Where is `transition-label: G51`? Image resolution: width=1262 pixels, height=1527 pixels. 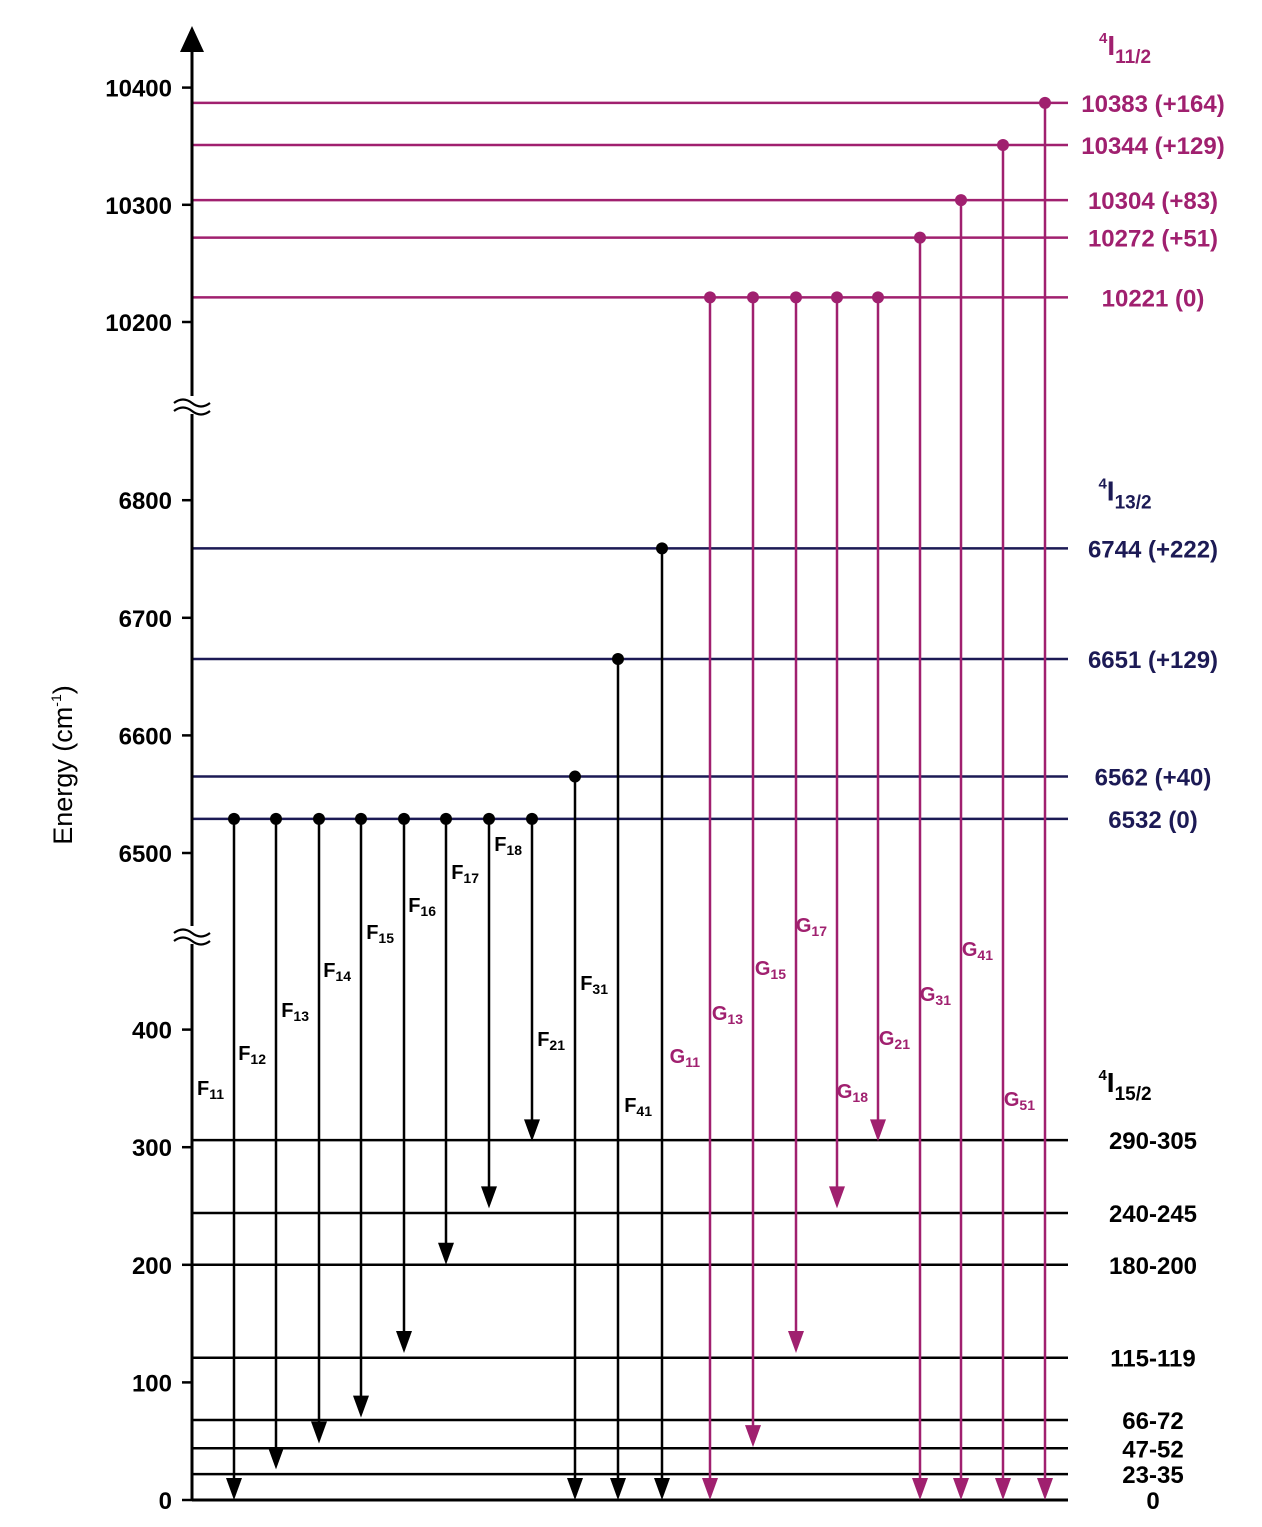
transition-label: G51 is located at coordinates (1019, 1101).